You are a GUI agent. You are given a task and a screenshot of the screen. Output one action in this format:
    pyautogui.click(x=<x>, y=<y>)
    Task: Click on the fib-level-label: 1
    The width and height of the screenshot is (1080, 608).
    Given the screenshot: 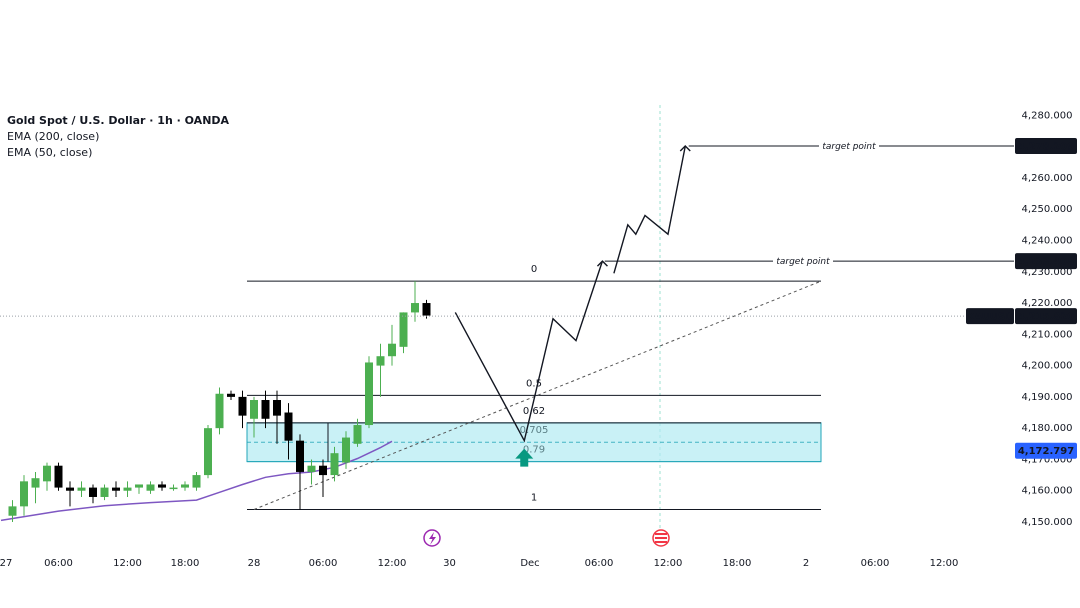 What is the action you would take?
    pyautogui.click(x=534, y=497)
    